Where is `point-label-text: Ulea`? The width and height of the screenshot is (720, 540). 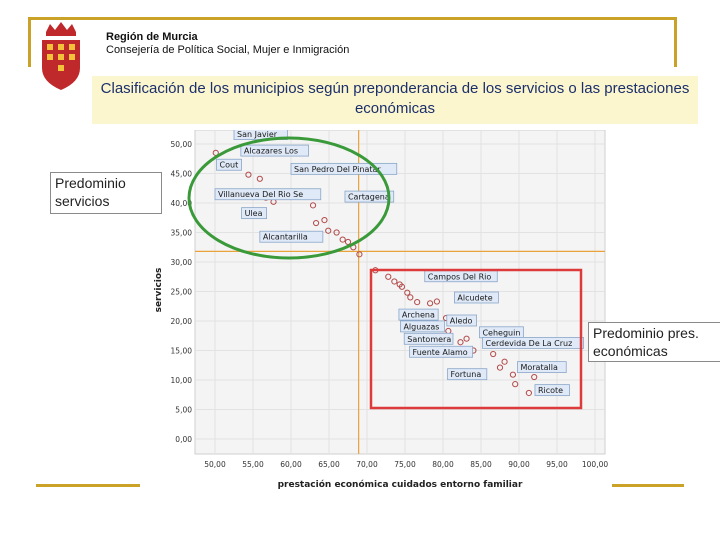
point-label-text: Ulea is located at coordinates (254, 213).